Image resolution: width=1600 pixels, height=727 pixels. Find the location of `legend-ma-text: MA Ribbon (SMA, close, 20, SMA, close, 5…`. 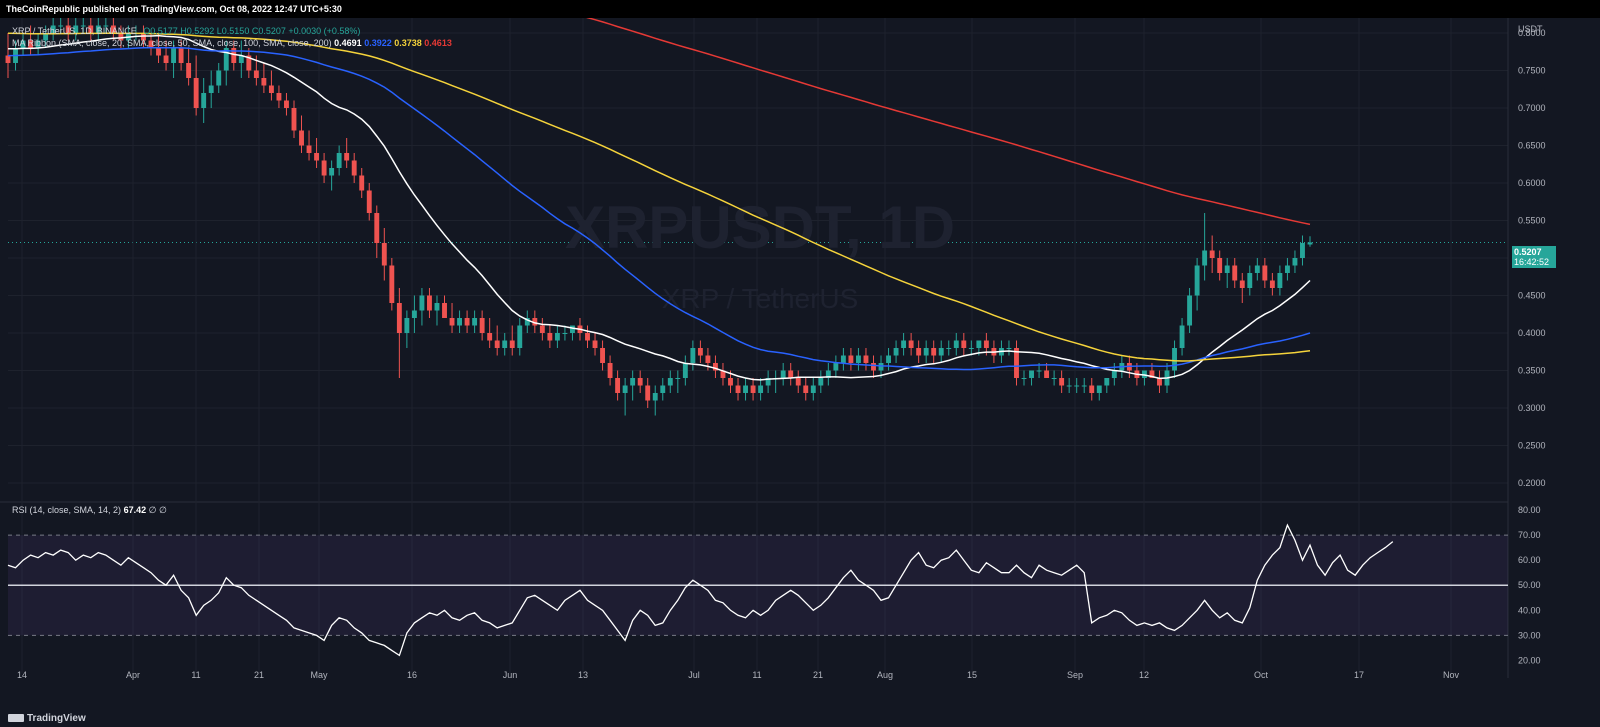

legend-ma-text: MA Ribbon (SMA, close, 20, SMA, close, 5… is located at coordinates (172, 43).